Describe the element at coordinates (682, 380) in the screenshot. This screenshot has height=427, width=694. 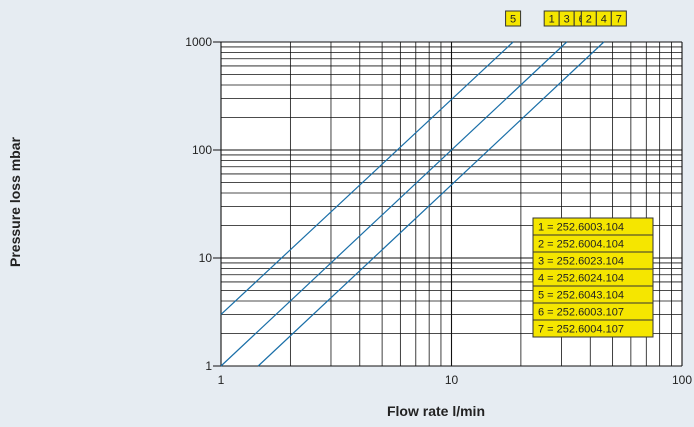
I see `x-tick-label: 100` at that location.